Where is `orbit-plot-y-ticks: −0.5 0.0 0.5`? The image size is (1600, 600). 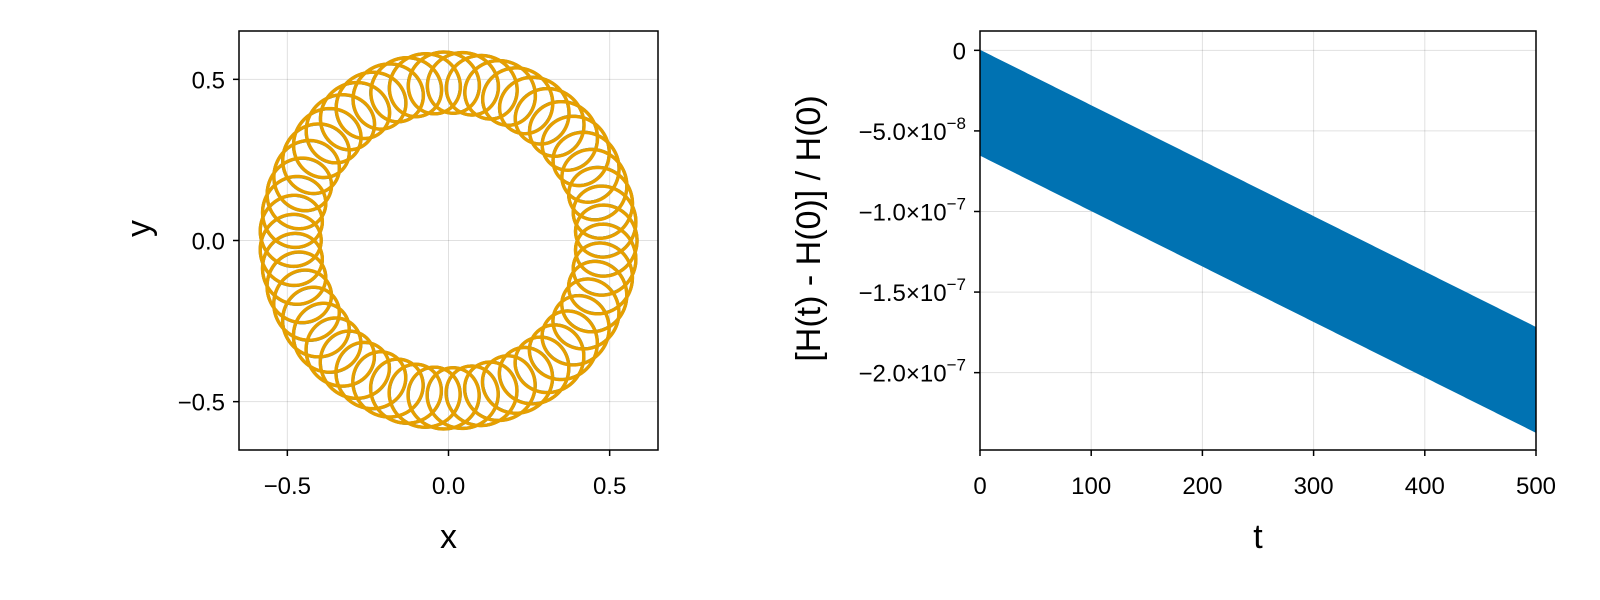
orbit-plot-y-ticks: −0.5 0.0 0.5 is located at coordinates (208, 242).